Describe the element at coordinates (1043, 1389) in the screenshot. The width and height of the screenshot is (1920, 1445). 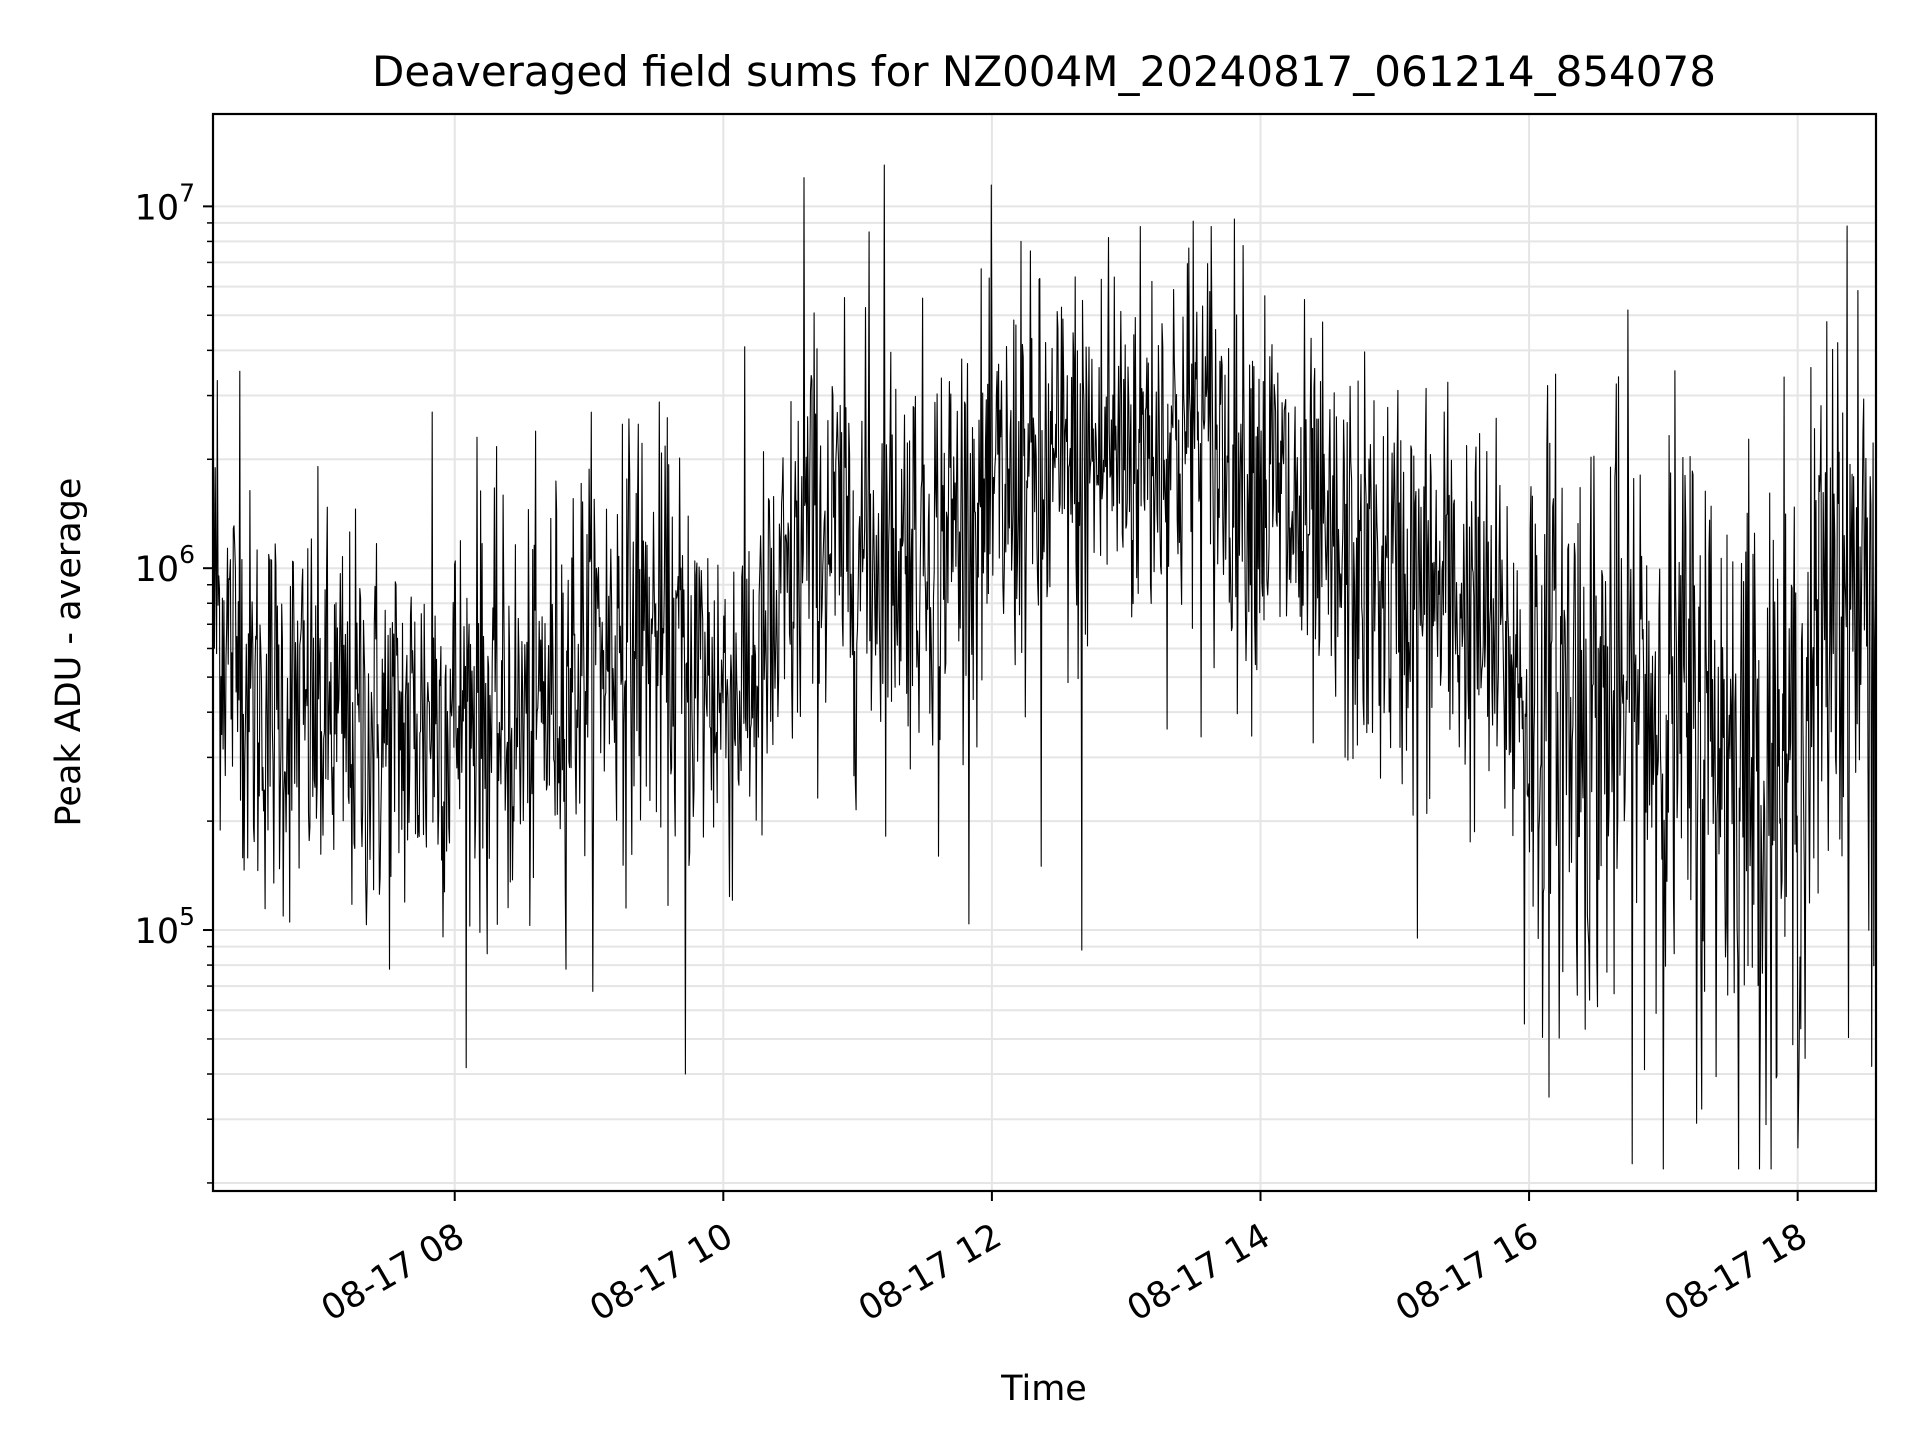
I see `x-axis-label: Time` at that location.